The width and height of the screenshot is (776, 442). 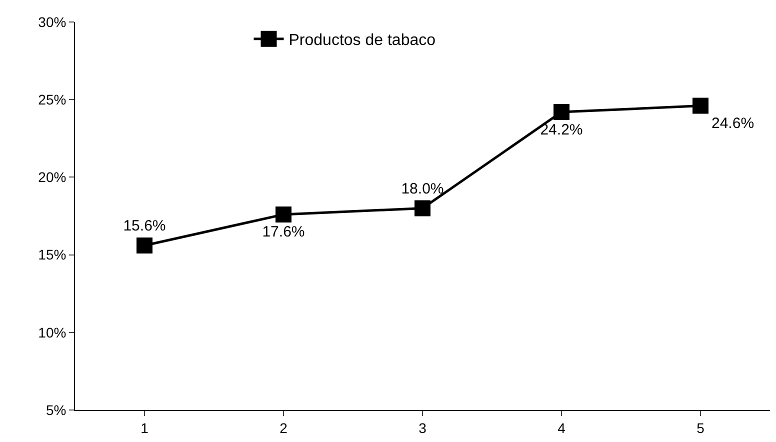 What do you see at coordinates (422, 428) in the screenshot?
I see `x-tick-label: 3` at bounding box center [422, 428].